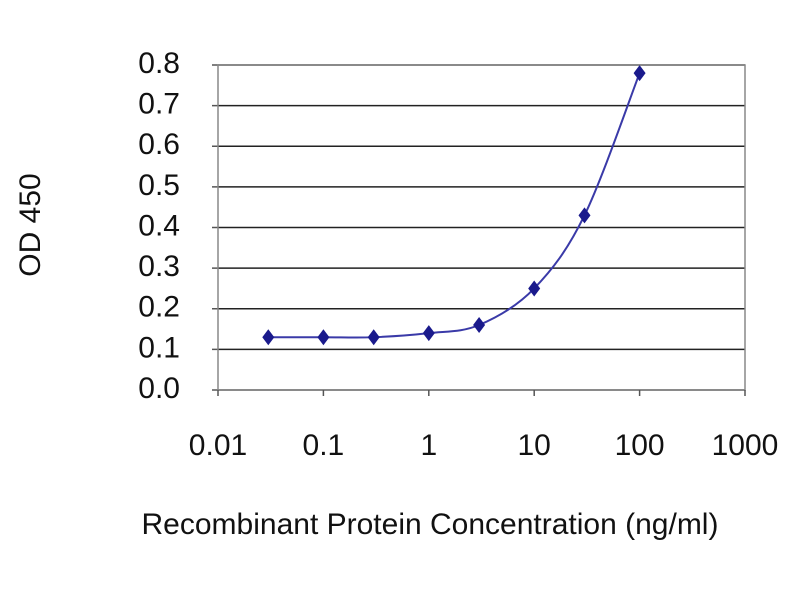 This screenshot has height=600, width=800. Describe the element at coordinates (159, 63) in the screenshot. I see `y-tick-label: 0.8` at that location.